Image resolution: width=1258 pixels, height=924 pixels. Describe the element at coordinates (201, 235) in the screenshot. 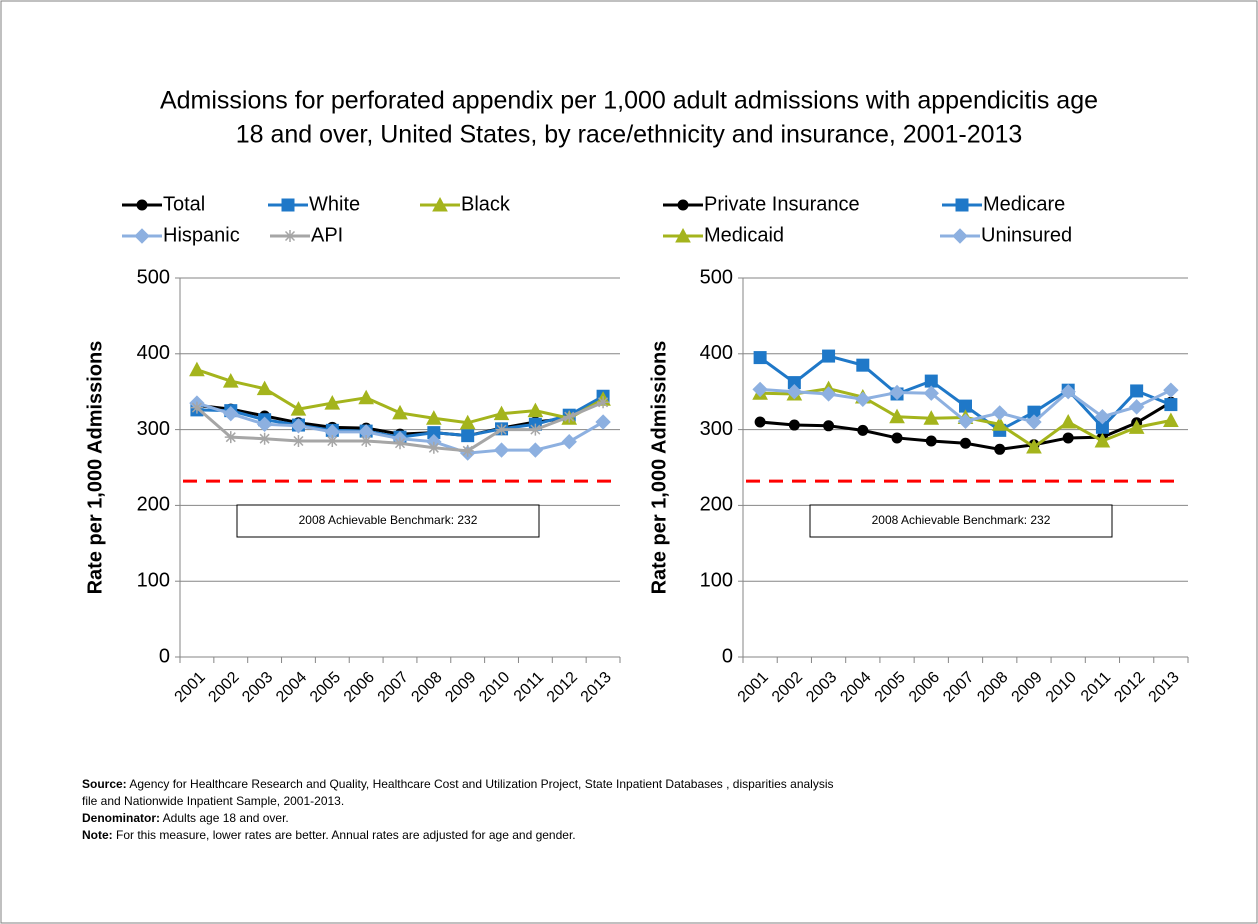

I see `legend-label: Hispanic` at that location.